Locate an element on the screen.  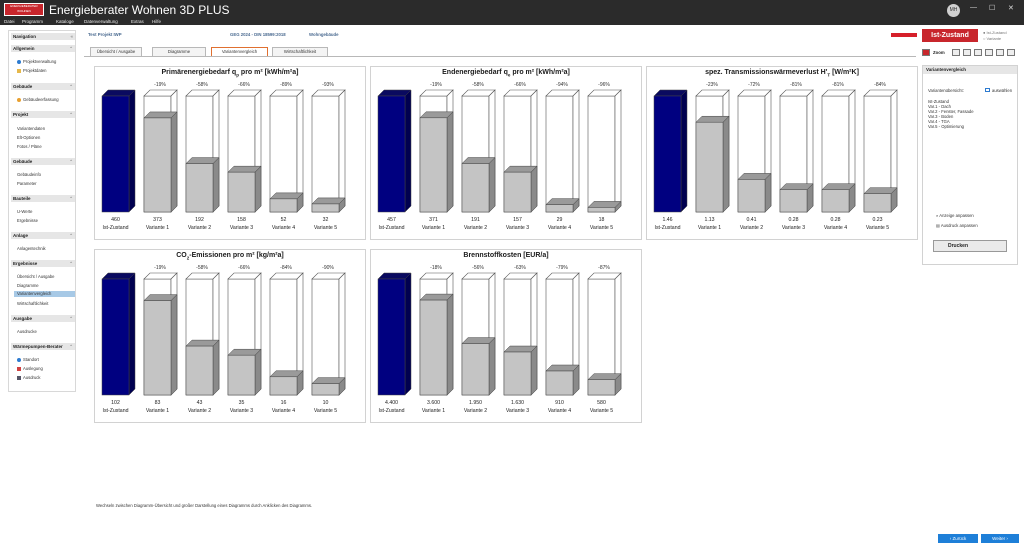
percent-label: -96% is located at coordinates (604, 85).